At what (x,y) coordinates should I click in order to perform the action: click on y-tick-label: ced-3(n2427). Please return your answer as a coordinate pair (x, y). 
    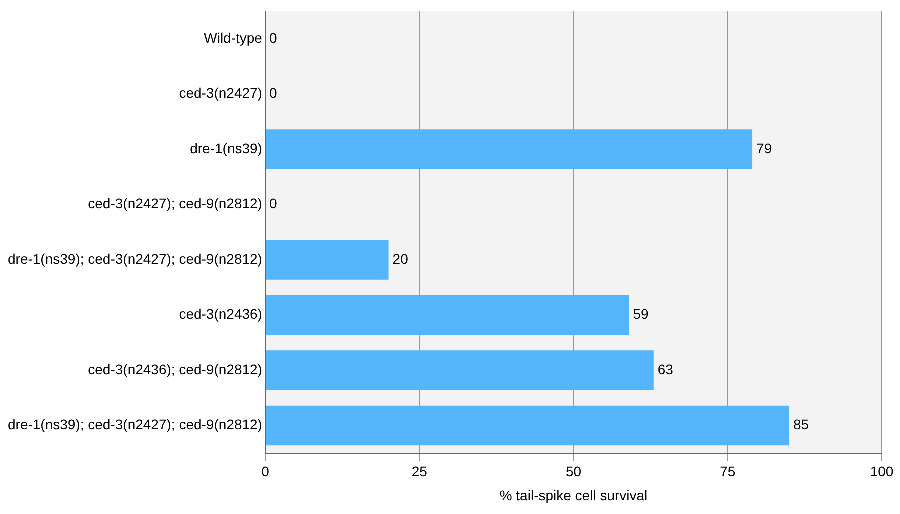
    Looking at the image, I should click on (220, 93).